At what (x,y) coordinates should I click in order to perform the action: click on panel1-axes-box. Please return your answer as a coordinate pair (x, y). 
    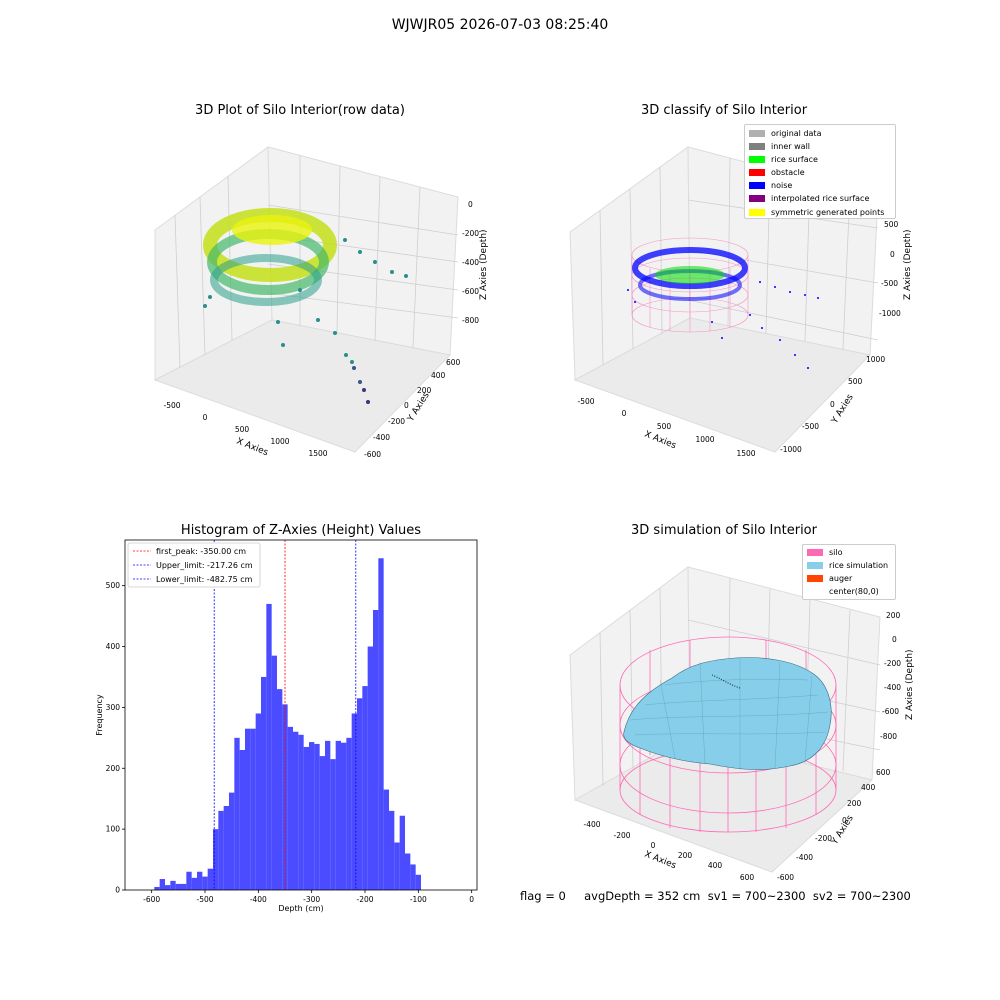
    Looking at the image, I should click on (306, 299).